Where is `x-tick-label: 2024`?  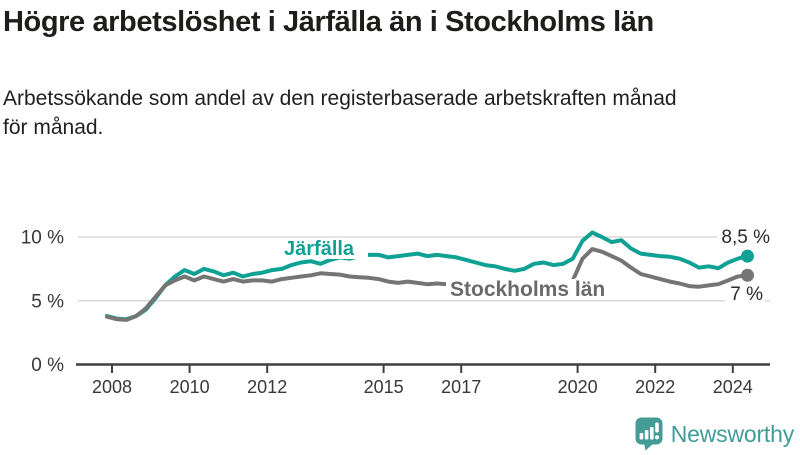 x-tick-label: 2024 is located at coordinates (733, 387).